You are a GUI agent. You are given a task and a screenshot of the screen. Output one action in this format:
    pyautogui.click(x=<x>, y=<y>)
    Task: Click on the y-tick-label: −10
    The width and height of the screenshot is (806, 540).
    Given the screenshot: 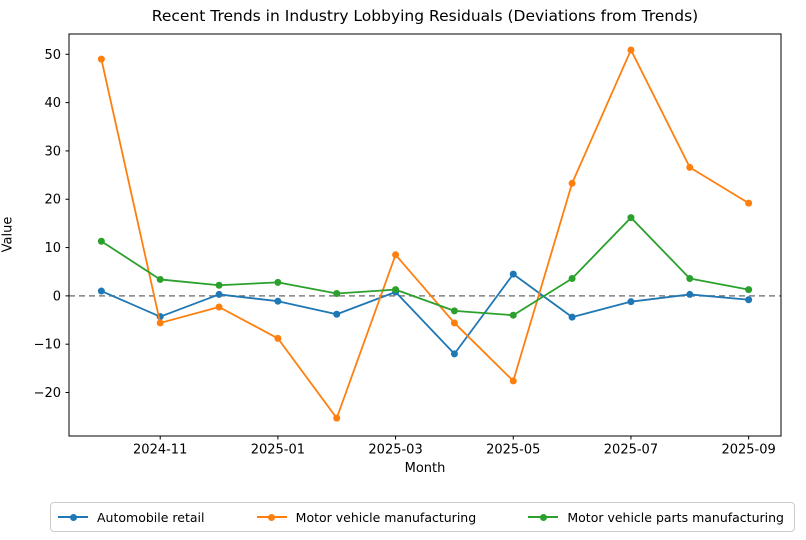 What is the action you would take?
    pyautogui.click(x=47, y=345)
    